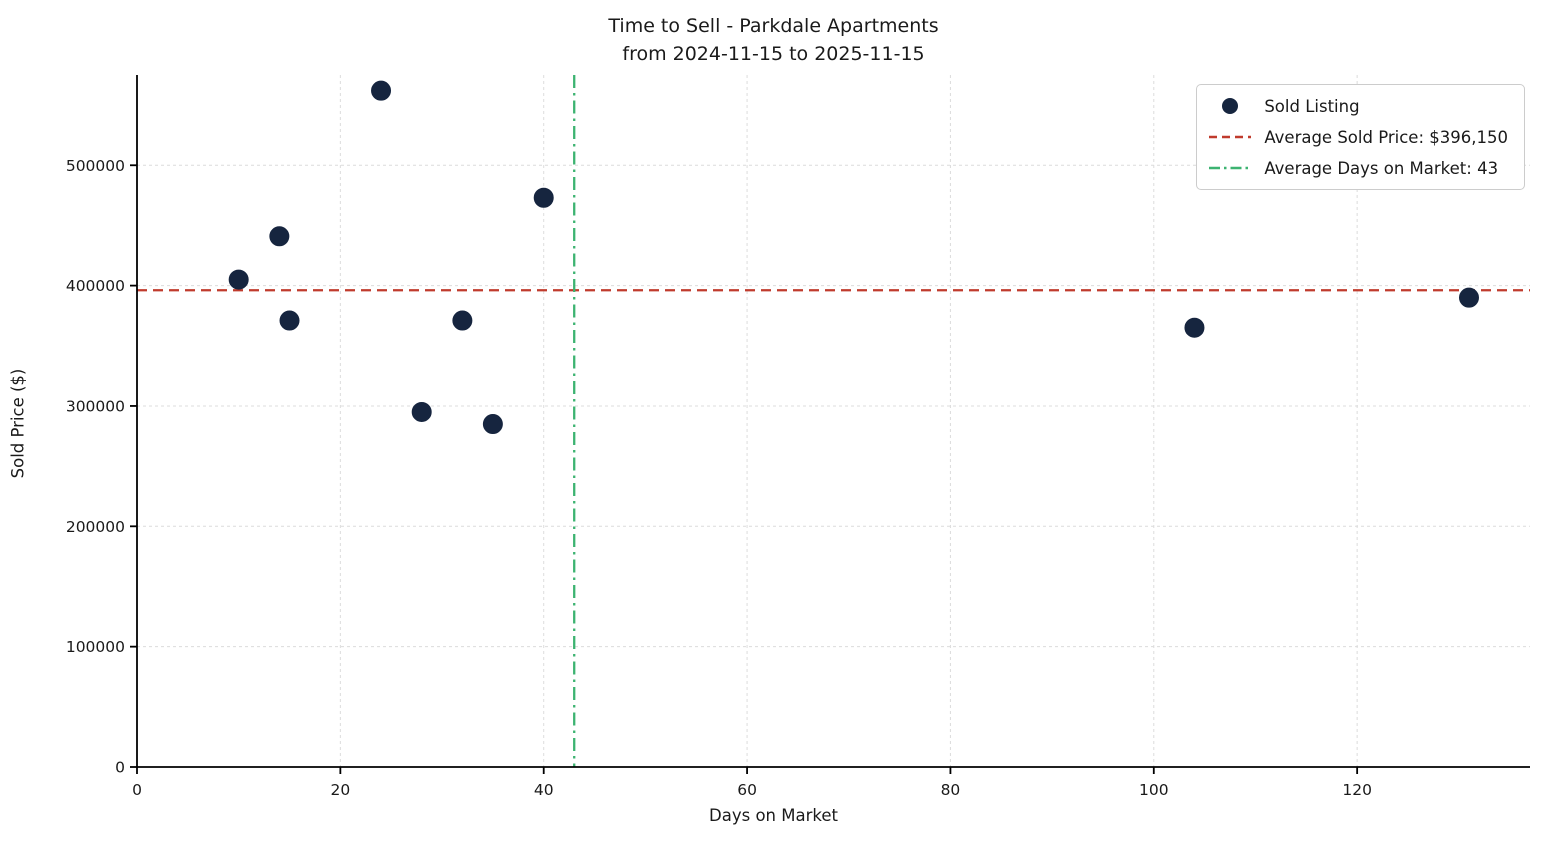  What do you see at coordinates (95, 527) in the screenshot?
I see `y-tick-label: 200000` at bounding box center [95, 527].